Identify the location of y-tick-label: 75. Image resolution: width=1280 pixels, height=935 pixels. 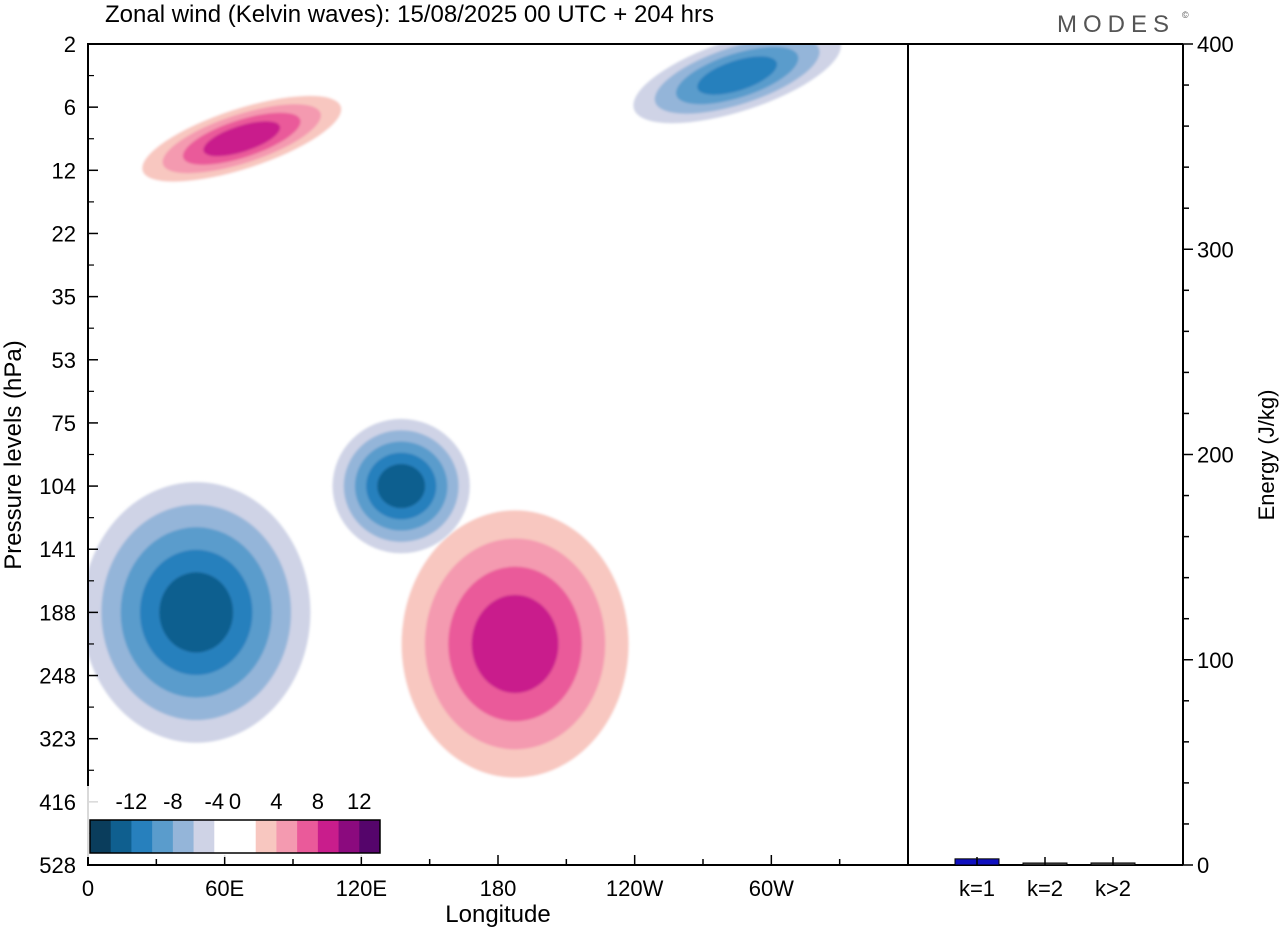
(64, 423).